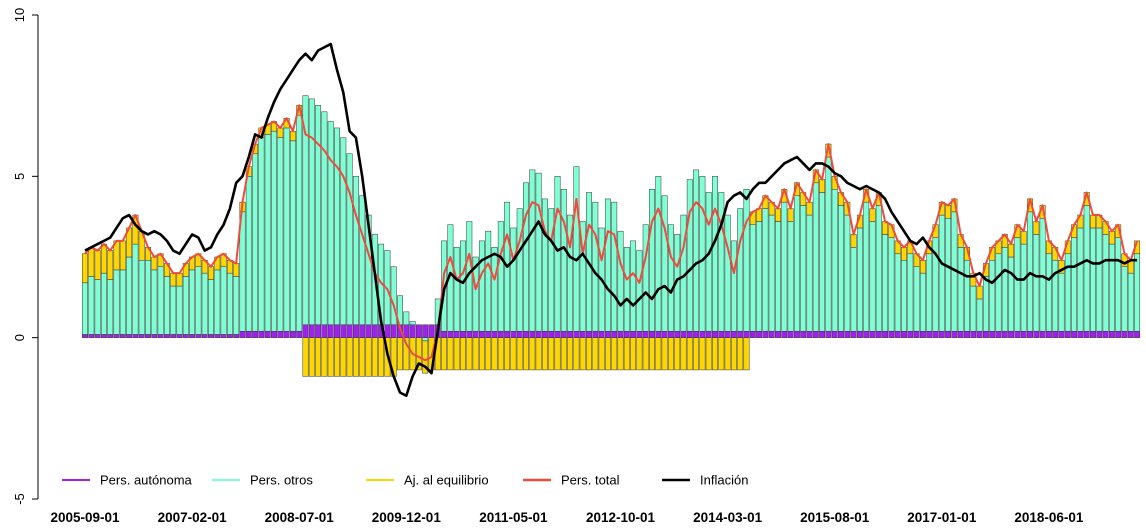 This screenshot has height=529, width=1146. I want to click on x-tick-label: 2007-02-01, so click(193, 517).